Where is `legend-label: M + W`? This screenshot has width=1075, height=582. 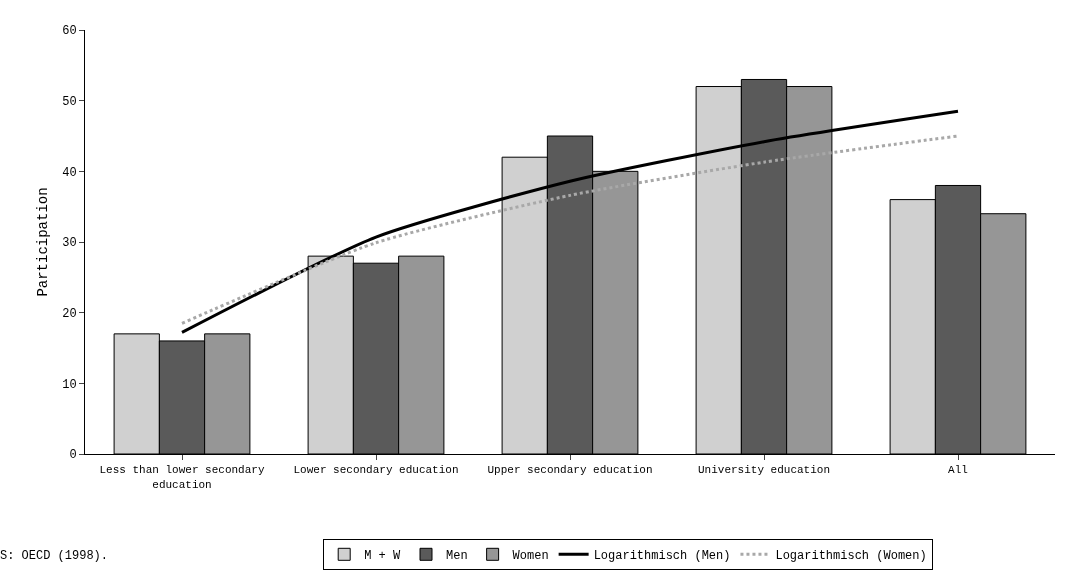
legend-label: M + W is located at coordinates (382, 555).